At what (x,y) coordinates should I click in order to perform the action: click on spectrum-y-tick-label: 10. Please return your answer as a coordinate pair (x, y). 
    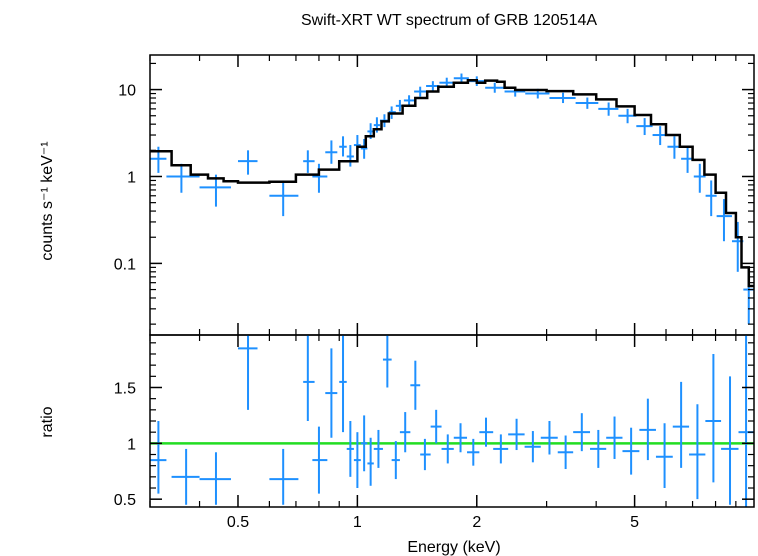
    Looking at the image, I should click on (127, 91).